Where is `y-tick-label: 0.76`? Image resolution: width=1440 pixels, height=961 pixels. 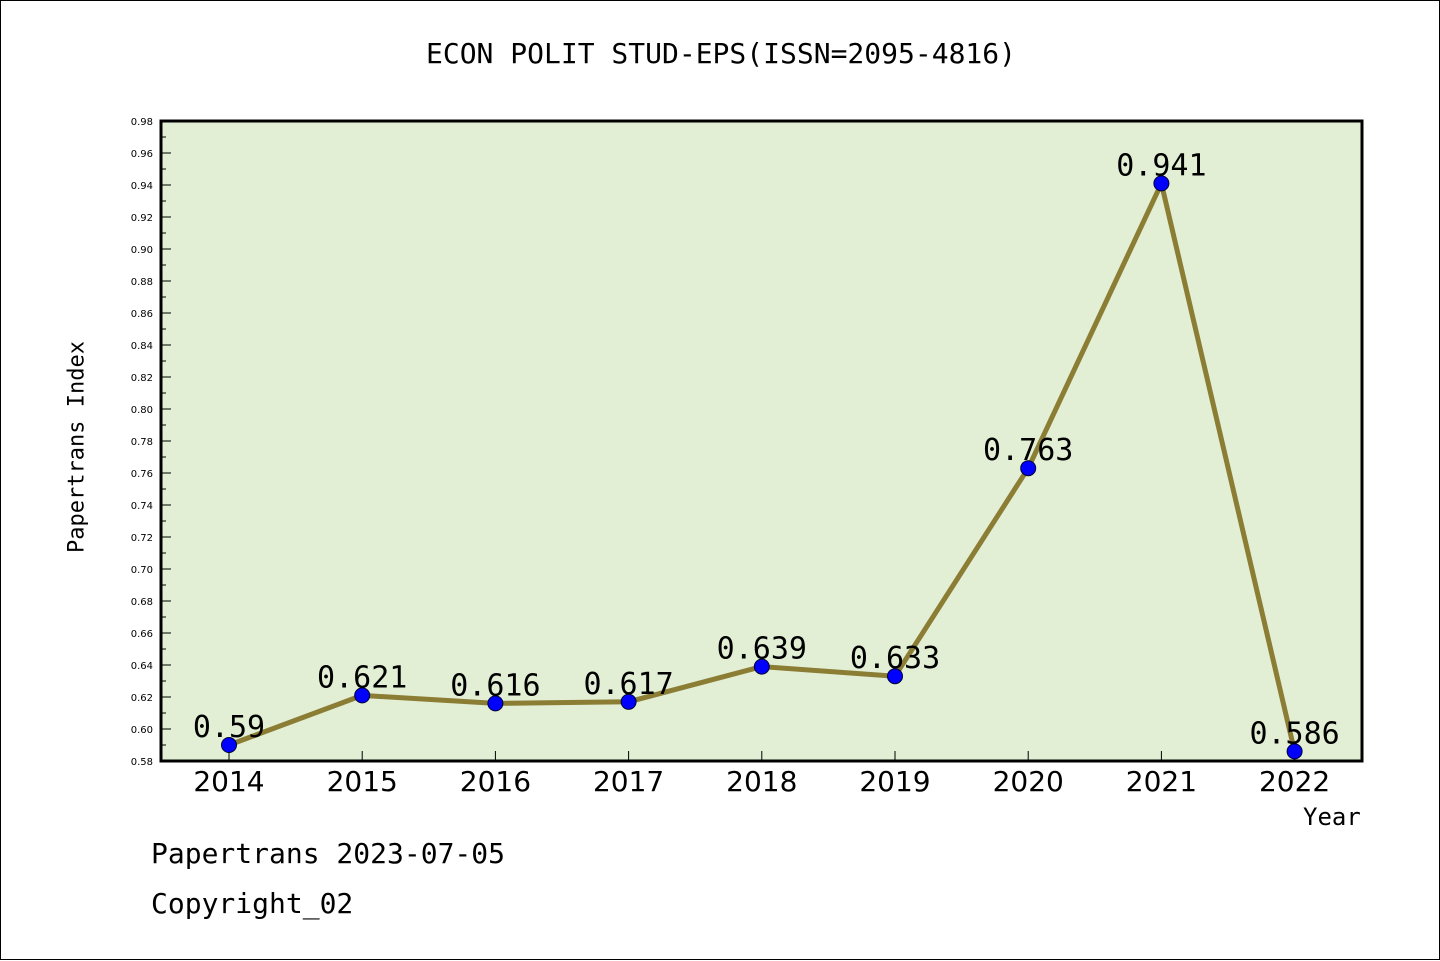 y-tick-label: 0.76 is located at coordinates (142, 474).